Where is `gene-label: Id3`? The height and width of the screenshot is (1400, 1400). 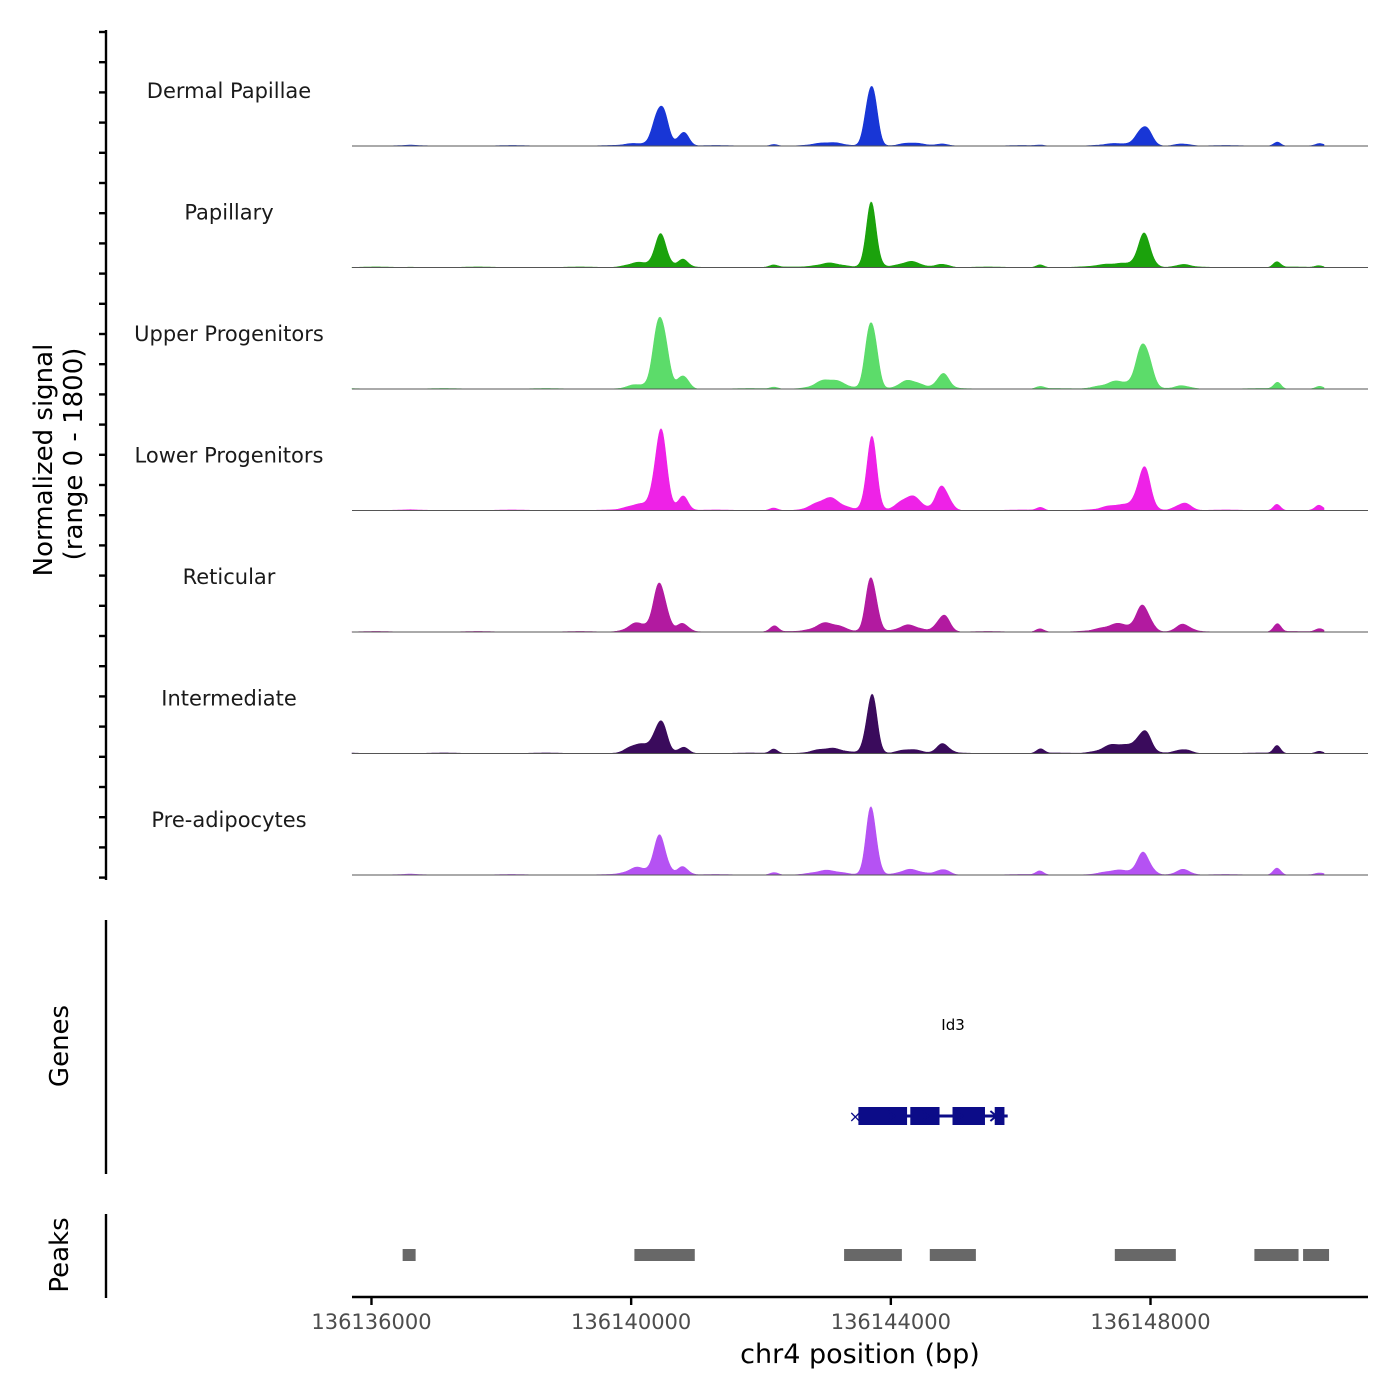 gene-label: Id3 is located at coordinates (953, 1025).